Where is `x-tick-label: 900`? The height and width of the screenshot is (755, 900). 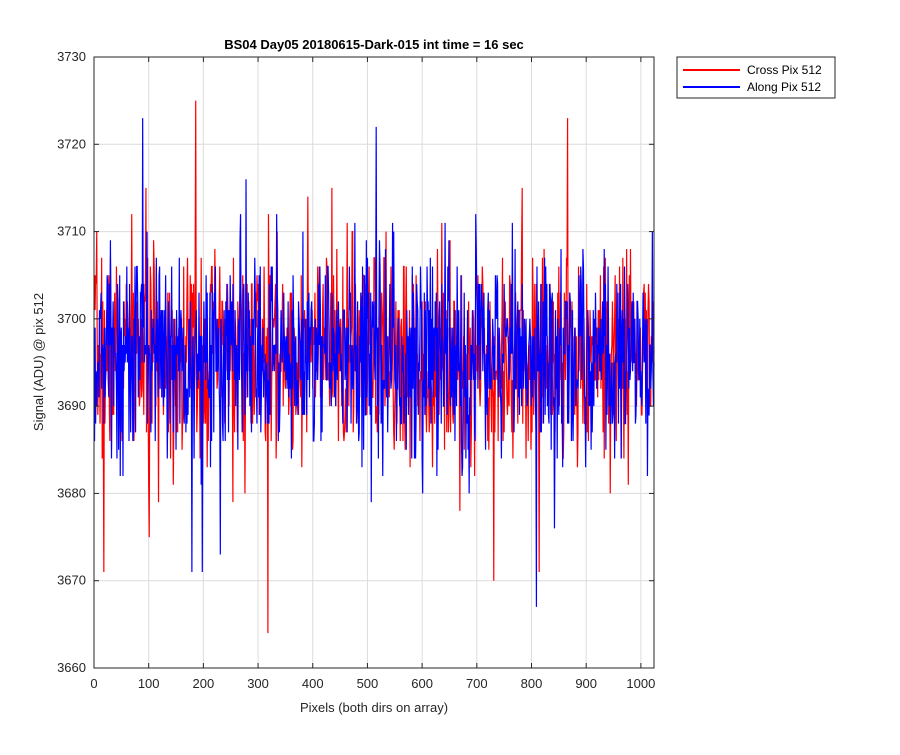 x-tick-label: 900 is located at coordinates (586, 683).